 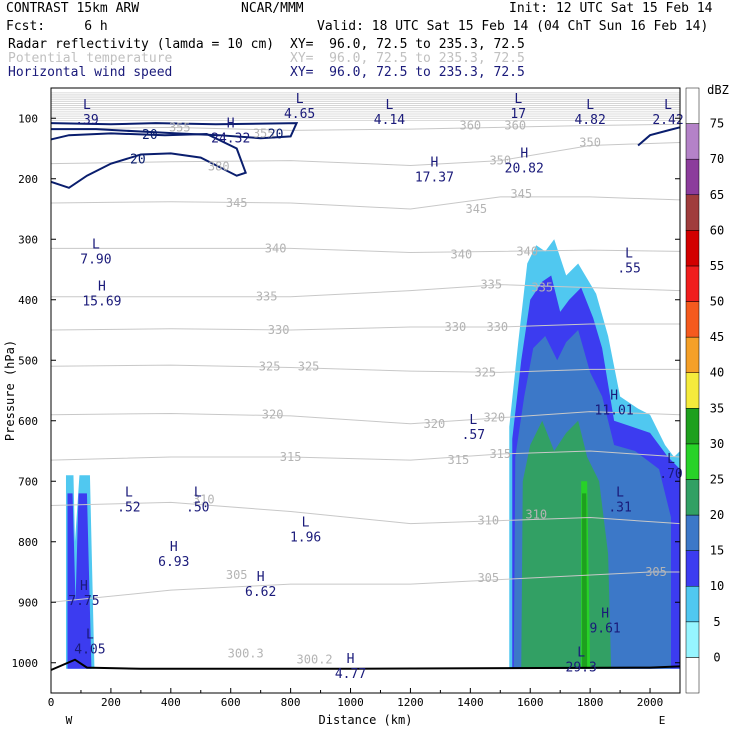 I want to click on theta-label: 310, so click(x=536, y=515).